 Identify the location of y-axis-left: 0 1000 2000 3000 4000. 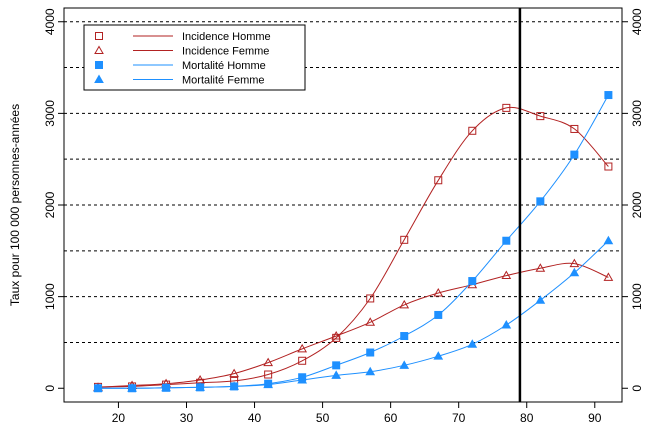
(53, 200).